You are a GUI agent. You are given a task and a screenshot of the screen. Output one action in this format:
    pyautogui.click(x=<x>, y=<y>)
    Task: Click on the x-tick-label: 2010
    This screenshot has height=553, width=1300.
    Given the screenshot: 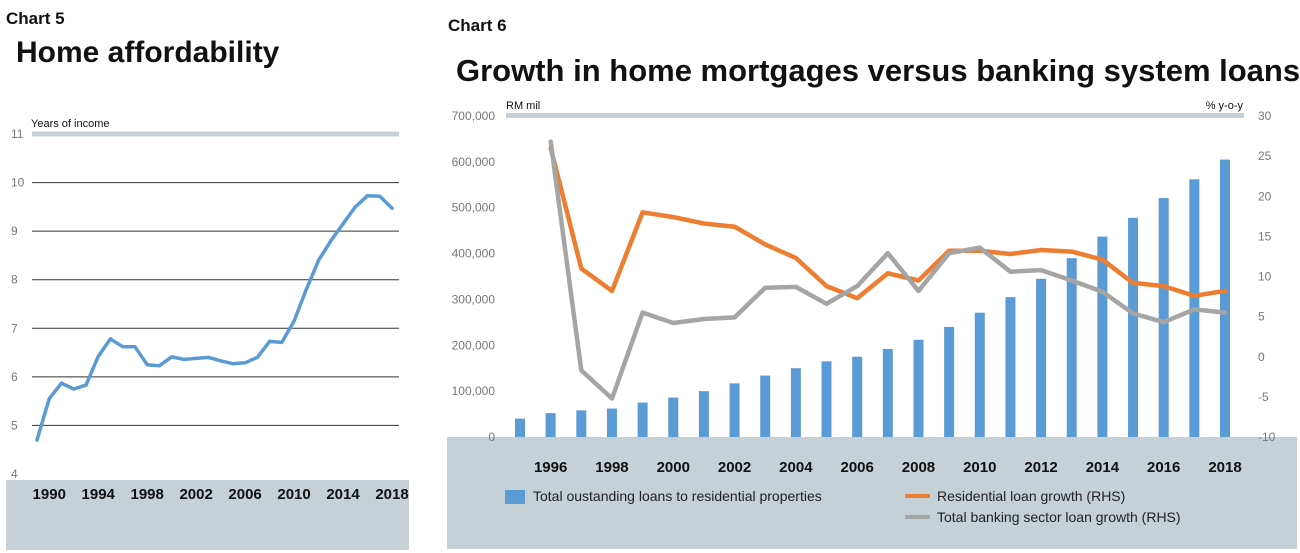 What is the action you would take?
    pyautogui.click(x=293, y=494)
    